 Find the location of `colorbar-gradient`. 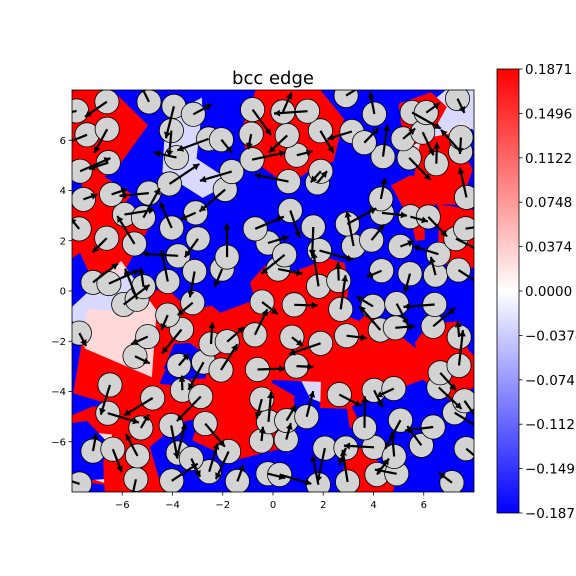

colorbar-gradient is located at coordinates (508, 291).